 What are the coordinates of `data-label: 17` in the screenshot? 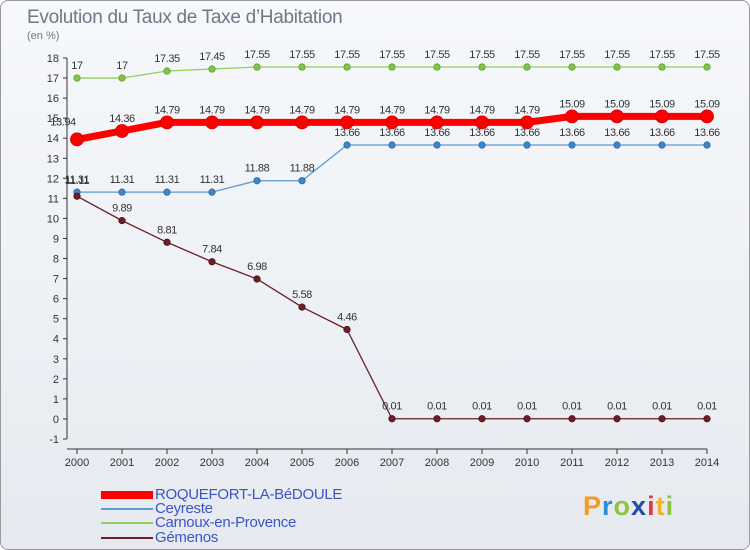 It's located at (122, 66).